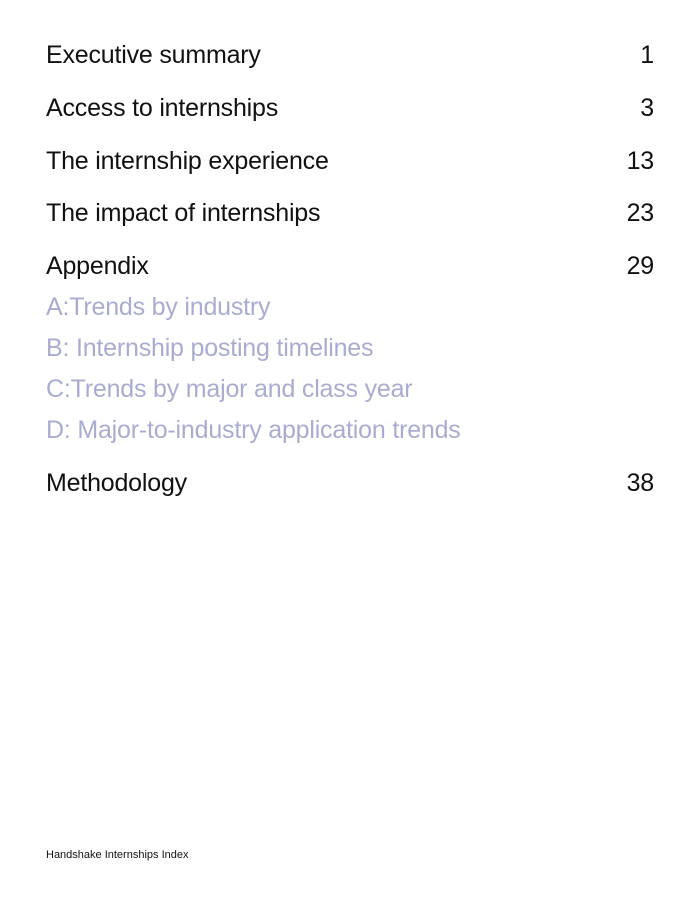 Image resolution: width=700 pixels, height=906 pixels. I want to click on toc-entry: Access to internships 3, so click(350, 108).